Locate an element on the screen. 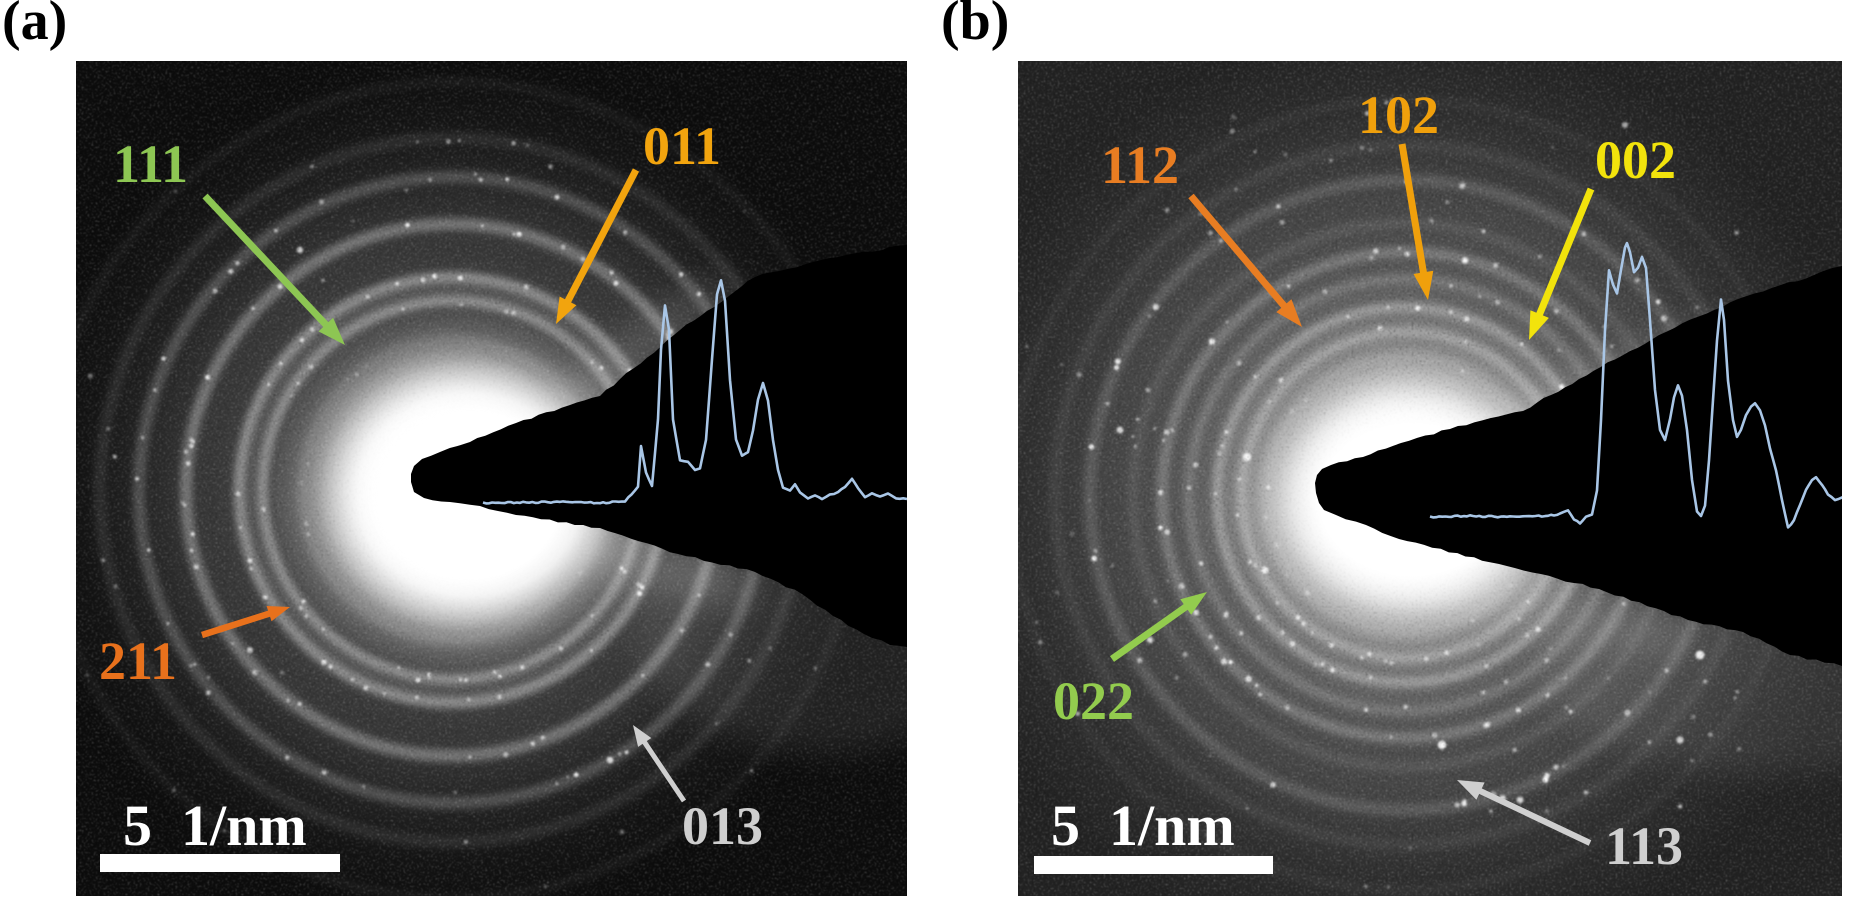 Image resolution: width=1850 pixels, height=903 pixels. svg-text: 211 is located at coordinates (138, 661).